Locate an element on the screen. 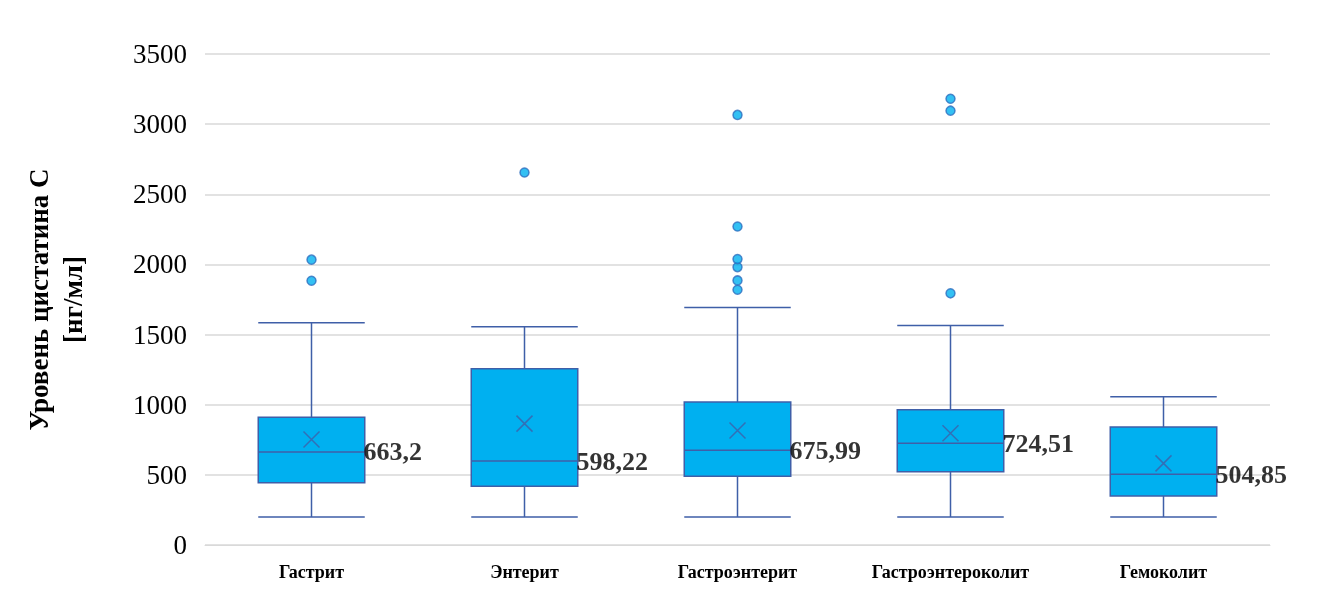 The width and height of the screenshot is (1323, 605). y-tick-label: 1500 is located at coordinates (160, 334).